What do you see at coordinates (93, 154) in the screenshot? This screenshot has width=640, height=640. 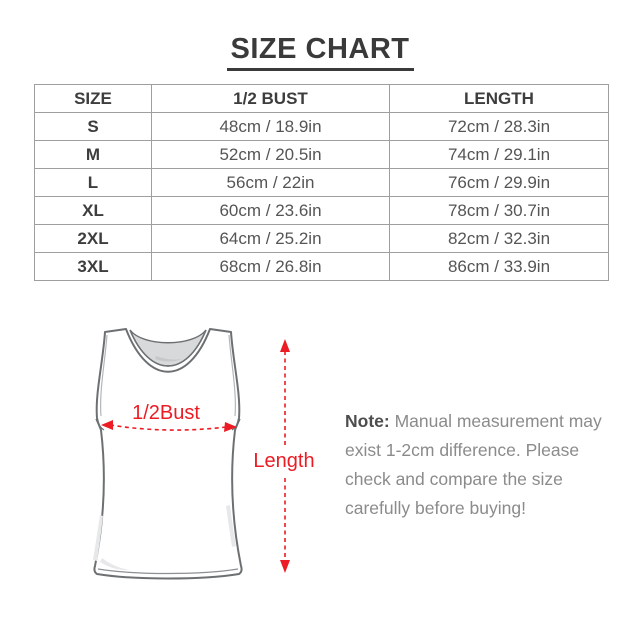 I see `size-value: M` at bounding box center [93, 154].